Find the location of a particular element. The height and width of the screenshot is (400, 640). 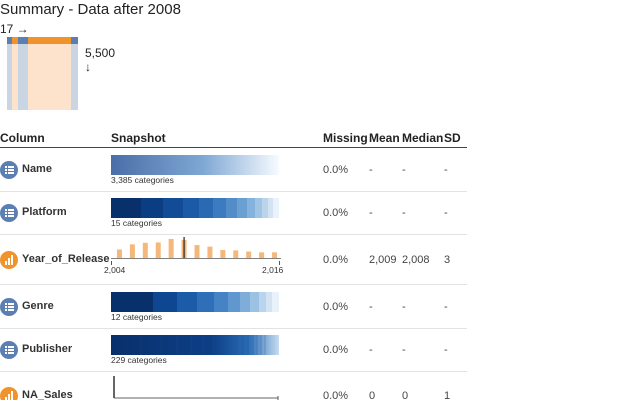

median-value: 2,008 is located at coordinates (416, 260).